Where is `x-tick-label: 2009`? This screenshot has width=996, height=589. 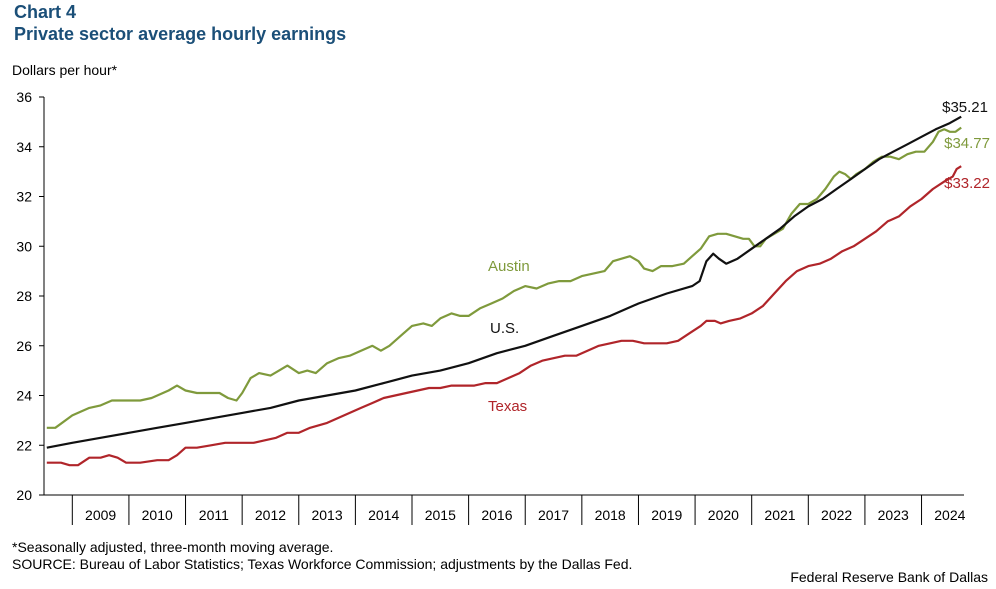 x-tick-label: 2009 is located at coordinates (100, 515).